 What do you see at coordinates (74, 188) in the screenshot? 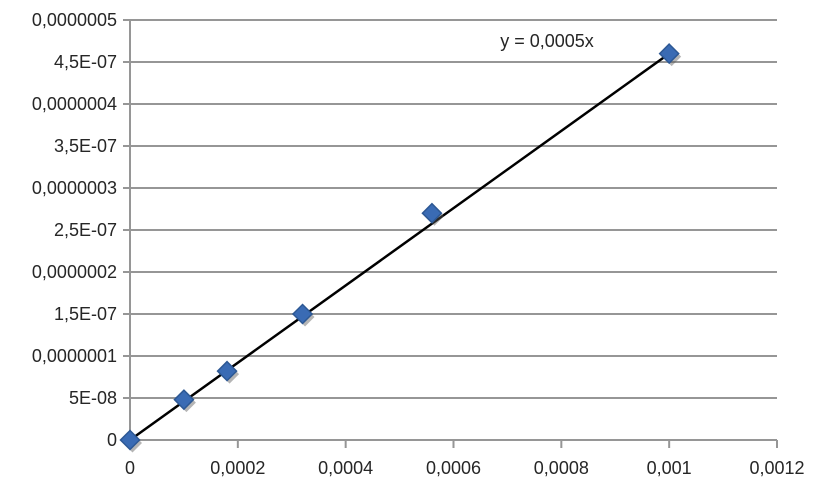
I see `y-tick-label: 0,0000003` at bounding box center [74, 188].